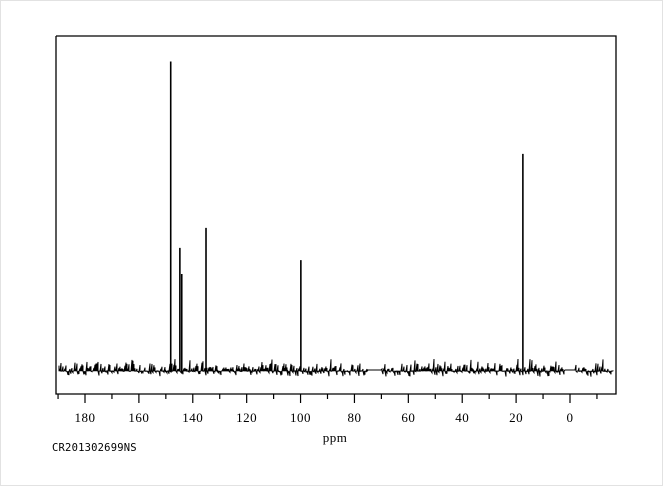  Describe the element at coordinates (354, 417) in the screenshot. I see `axis-tick-label: 80` at that location.